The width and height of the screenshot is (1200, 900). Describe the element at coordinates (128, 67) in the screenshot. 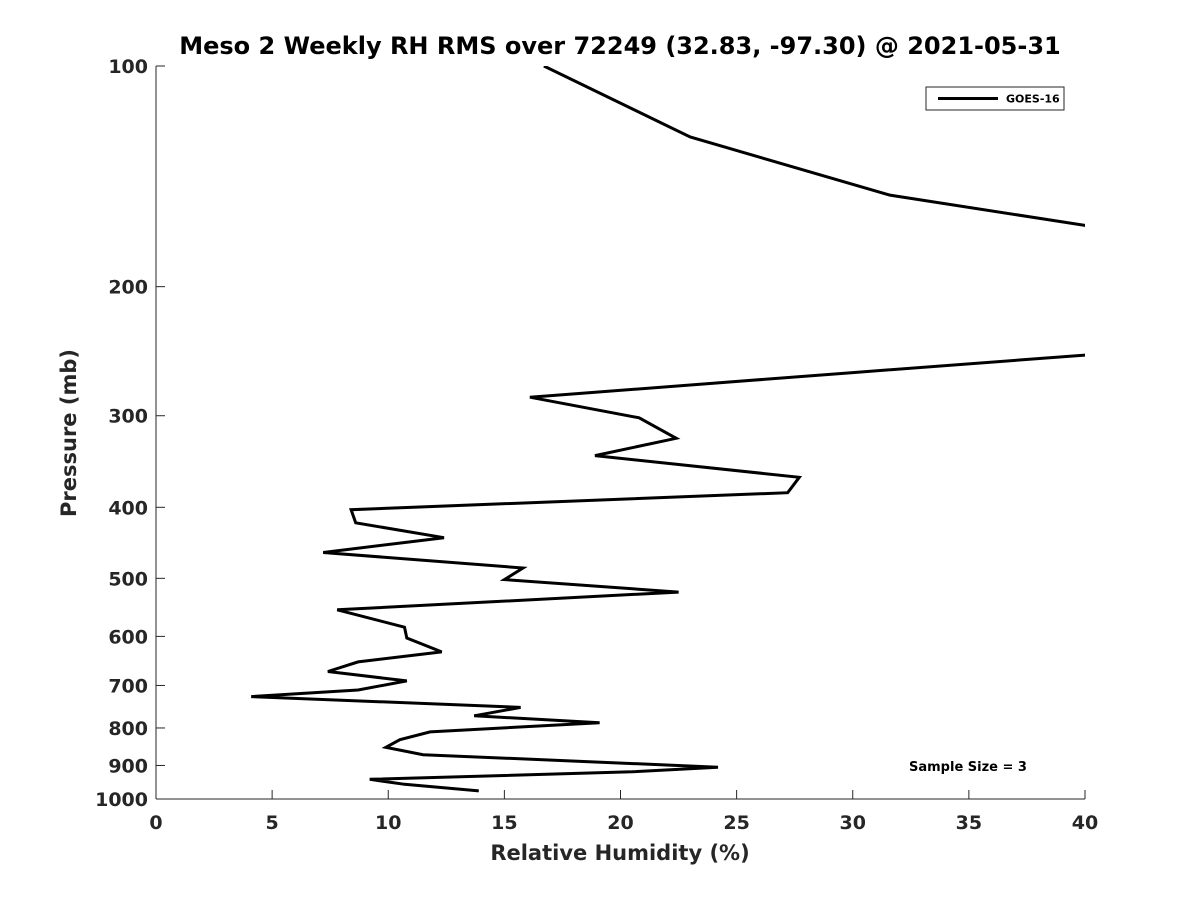

I see `y-tick-label: 100` at that location.